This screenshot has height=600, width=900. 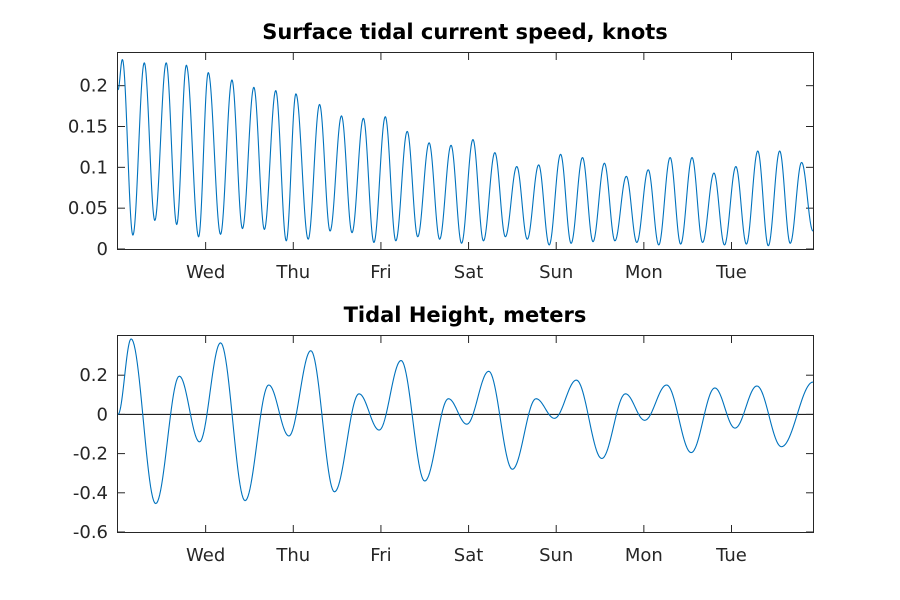 I want to click on y-tick-label: 0.05, so click(x=88, y=208).